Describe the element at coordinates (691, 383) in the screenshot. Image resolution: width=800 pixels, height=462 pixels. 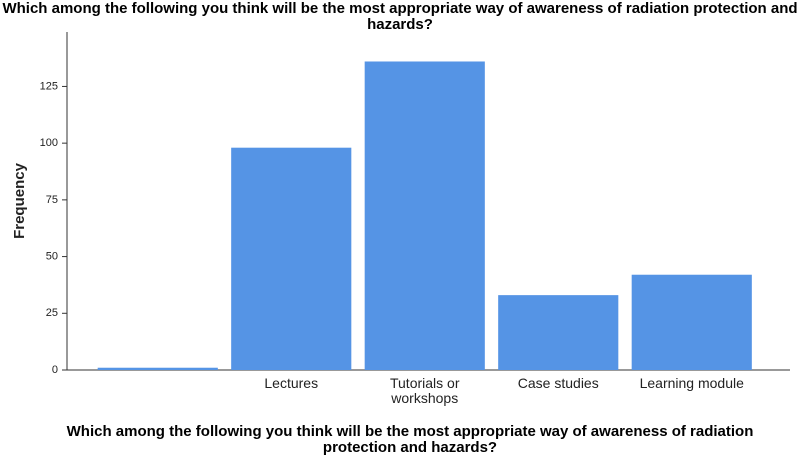
I see `x-tick-label: Learning module` at that location.